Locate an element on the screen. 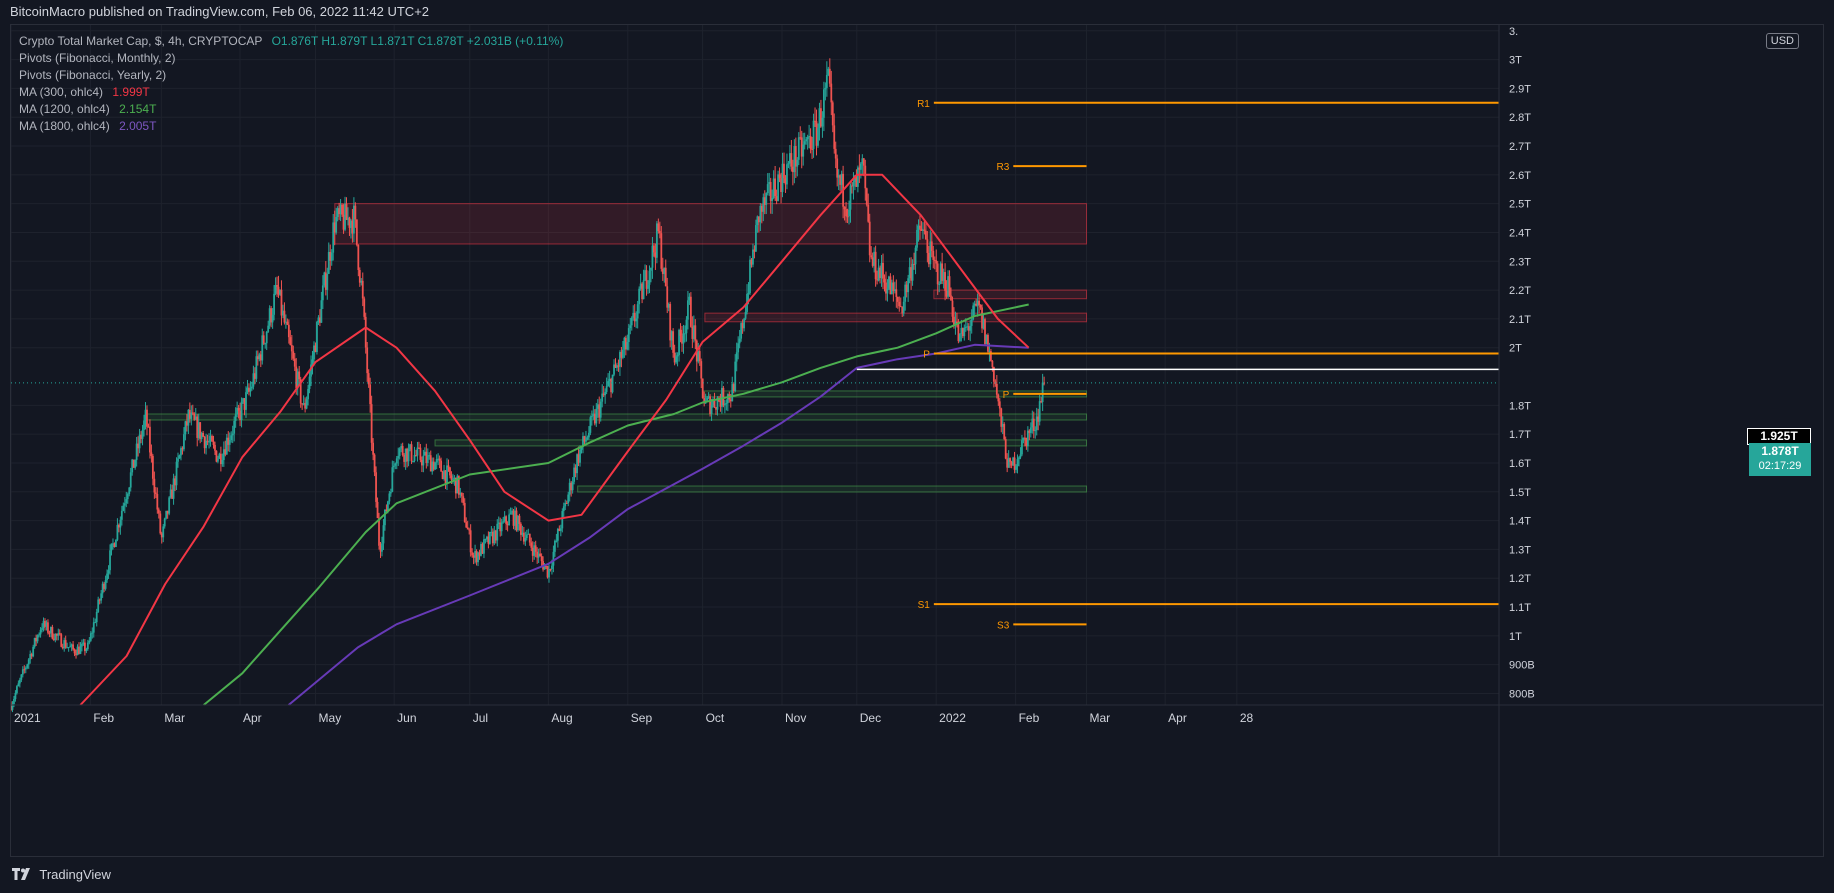 The image size is (1834, 893). currency-button: USD is located at coordinates (1782, 41).